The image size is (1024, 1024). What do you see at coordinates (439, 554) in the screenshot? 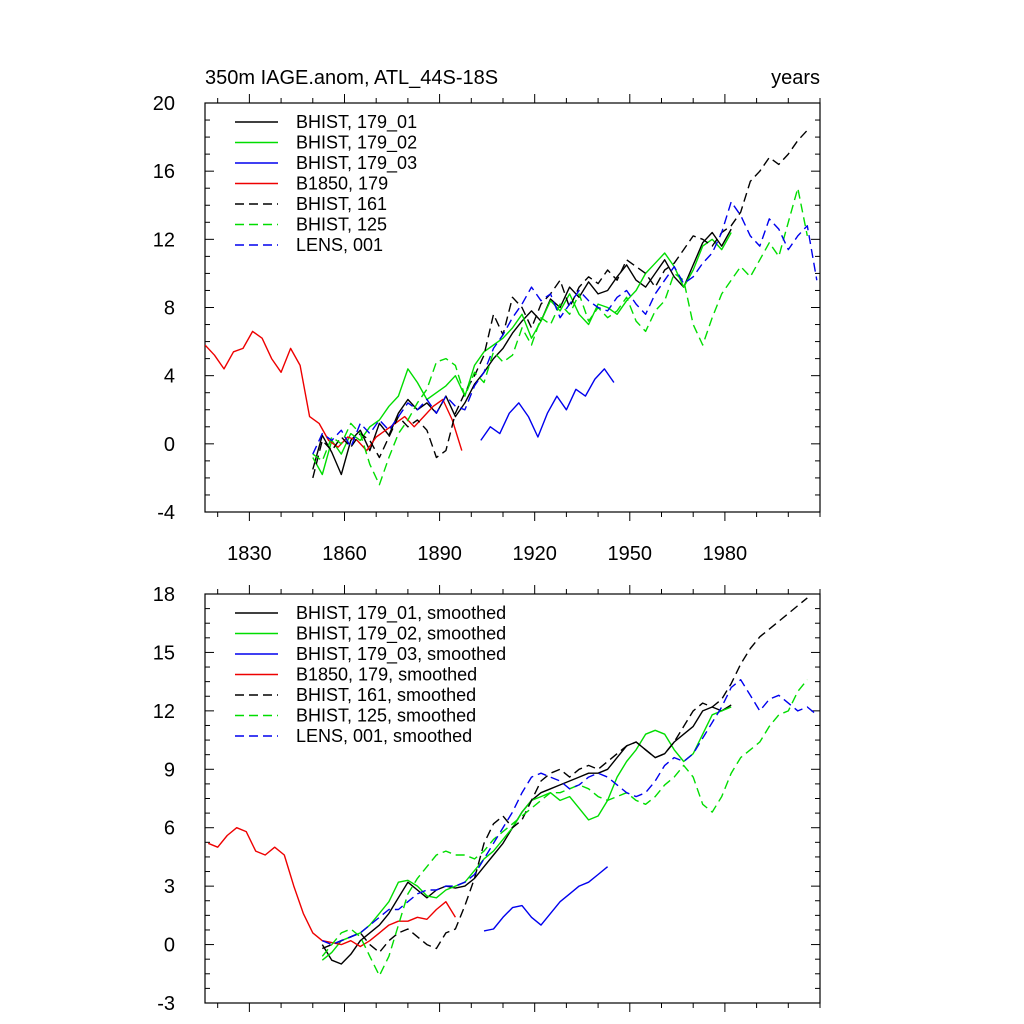
I see `x-tick-label: 1890` at bounding box center [439, 554].